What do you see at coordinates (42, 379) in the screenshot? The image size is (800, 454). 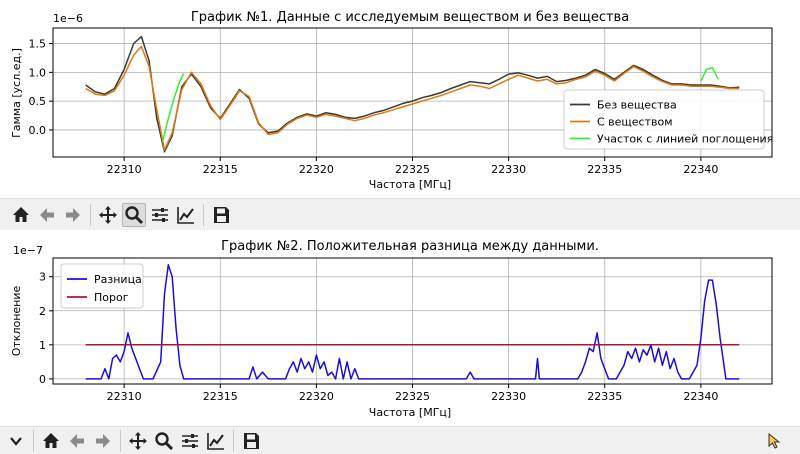 I see `y-tick-label: 0` at bounding box center [42, 379].